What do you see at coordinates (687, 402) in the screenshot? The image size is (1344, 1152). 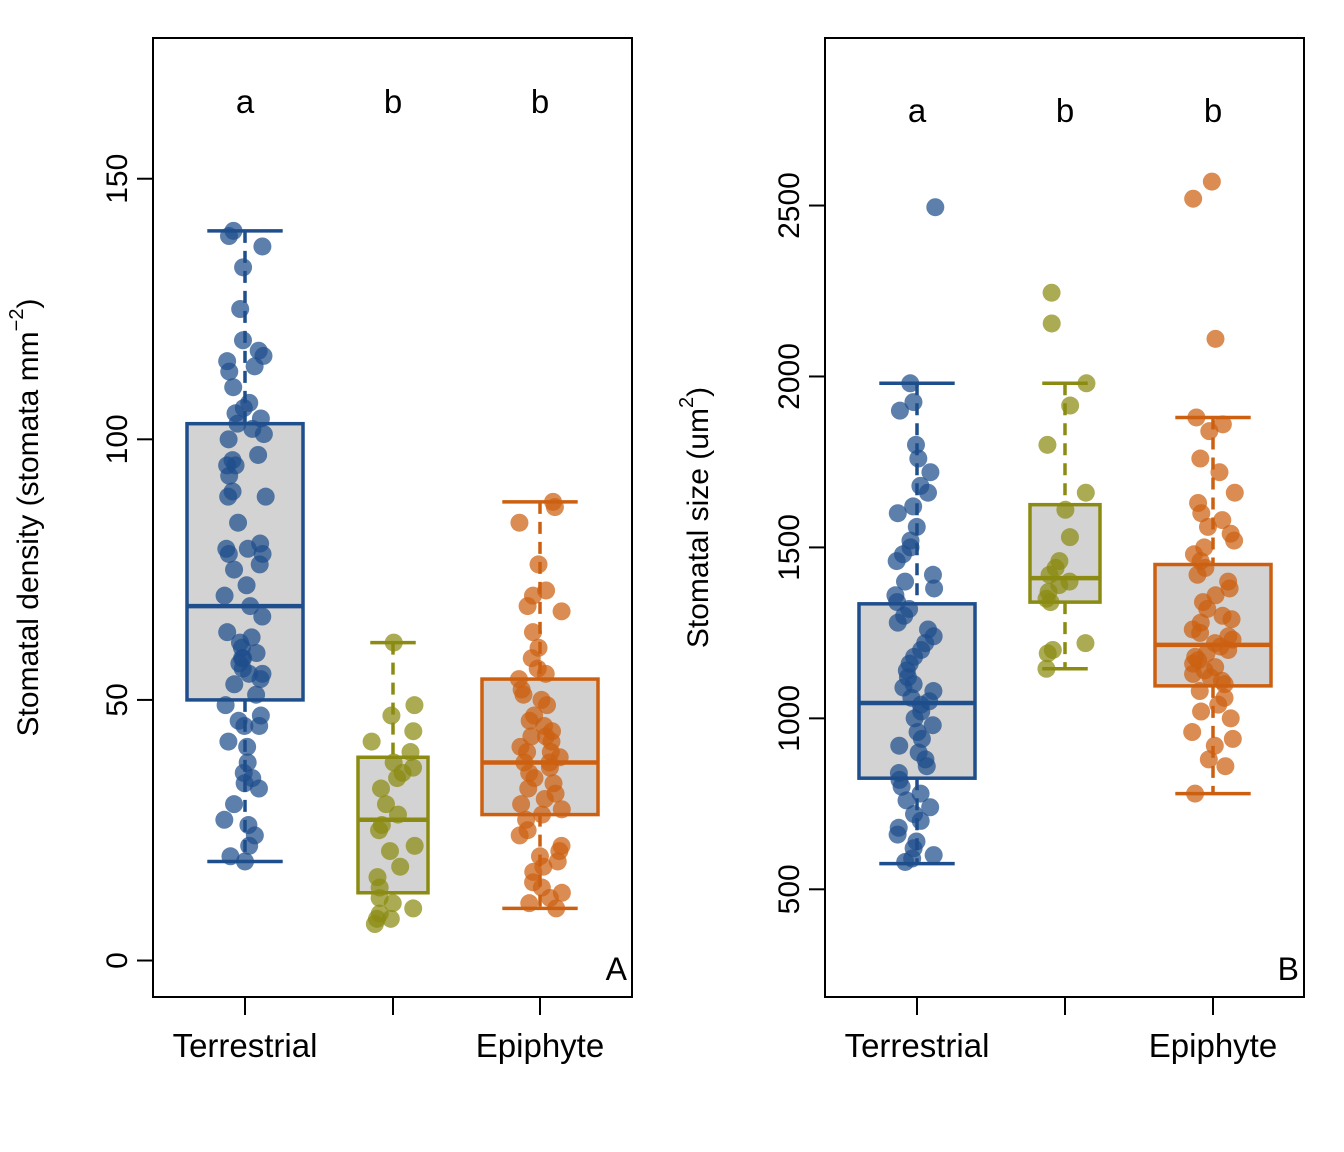 I see `y-axis-title-sup: 2` at bounding box center [687, 402].